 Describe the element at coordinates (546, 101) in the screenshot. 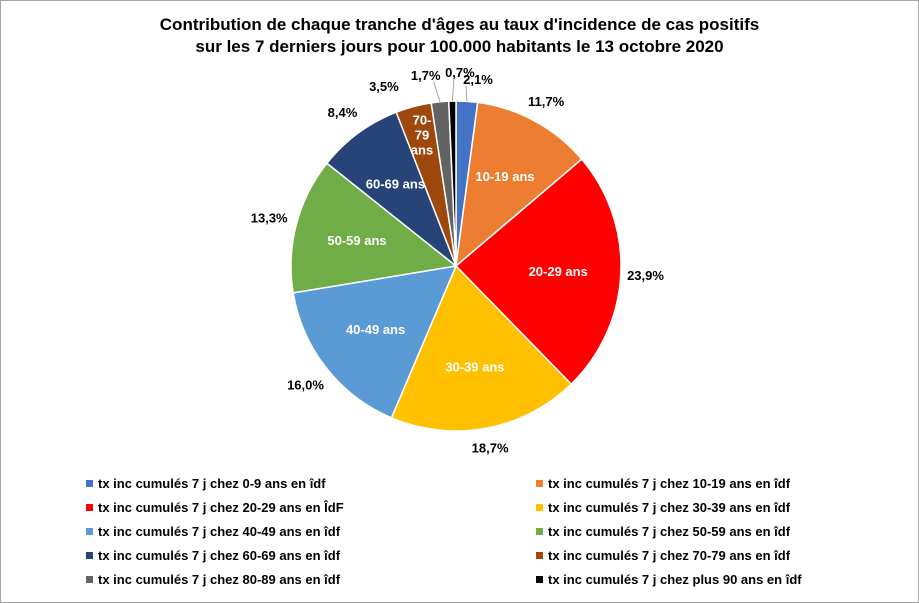

I see `percent-label-1: 11,7%` at that location.